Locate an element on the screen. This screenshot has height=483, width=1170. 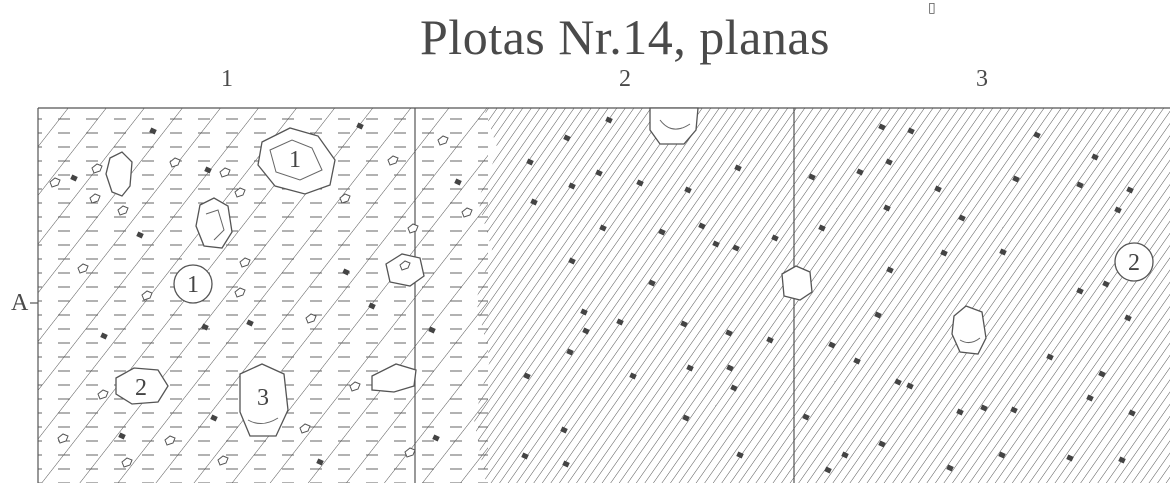
column-label-1: 1 is located at coordinates (227, 79).